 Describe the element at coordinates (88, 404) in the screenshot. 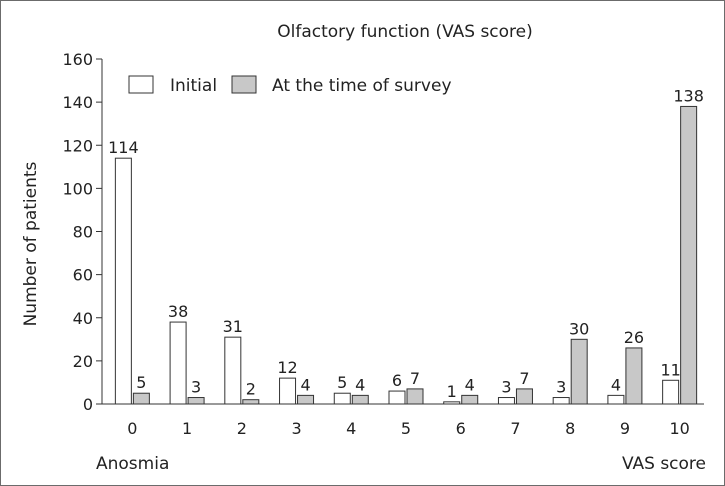

I see `y-tick-label: 0` at that location.